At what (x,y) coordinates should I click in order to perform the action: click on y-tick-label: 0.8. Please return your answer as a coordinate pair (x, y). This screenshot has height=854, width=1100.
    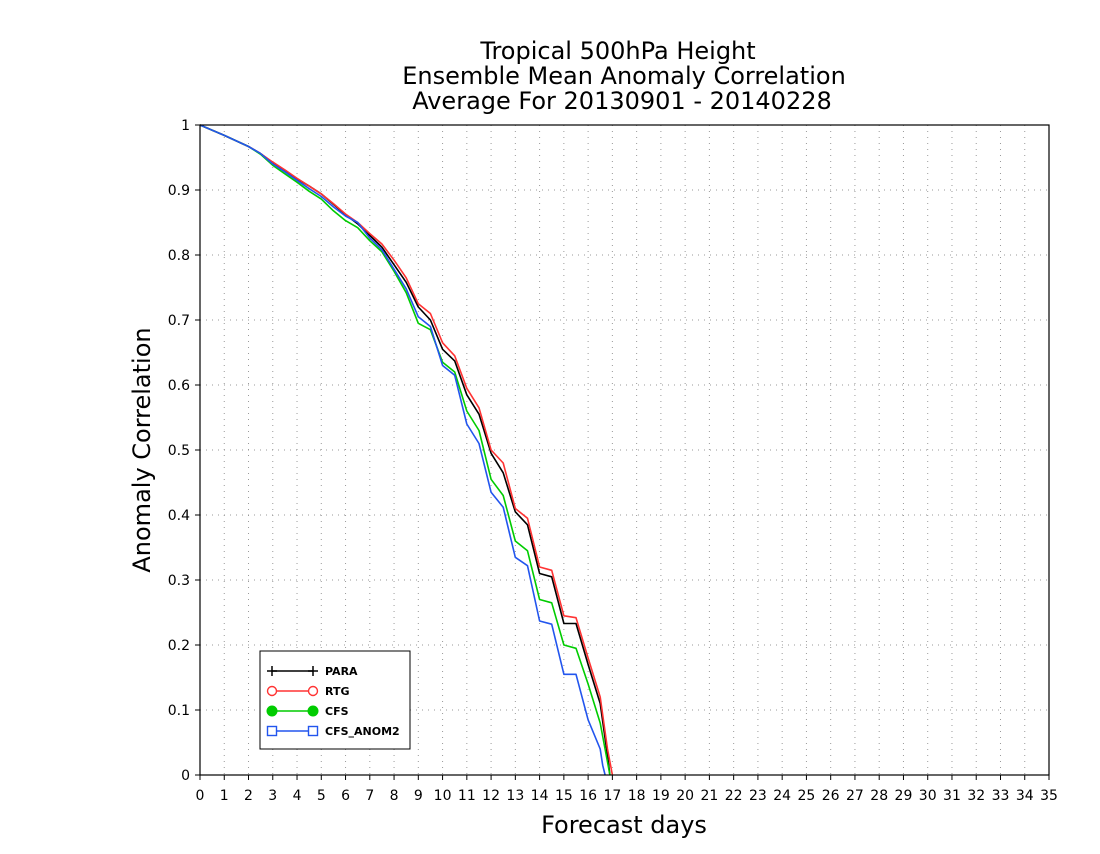
    Looking at the image, I should click on (179, 256).